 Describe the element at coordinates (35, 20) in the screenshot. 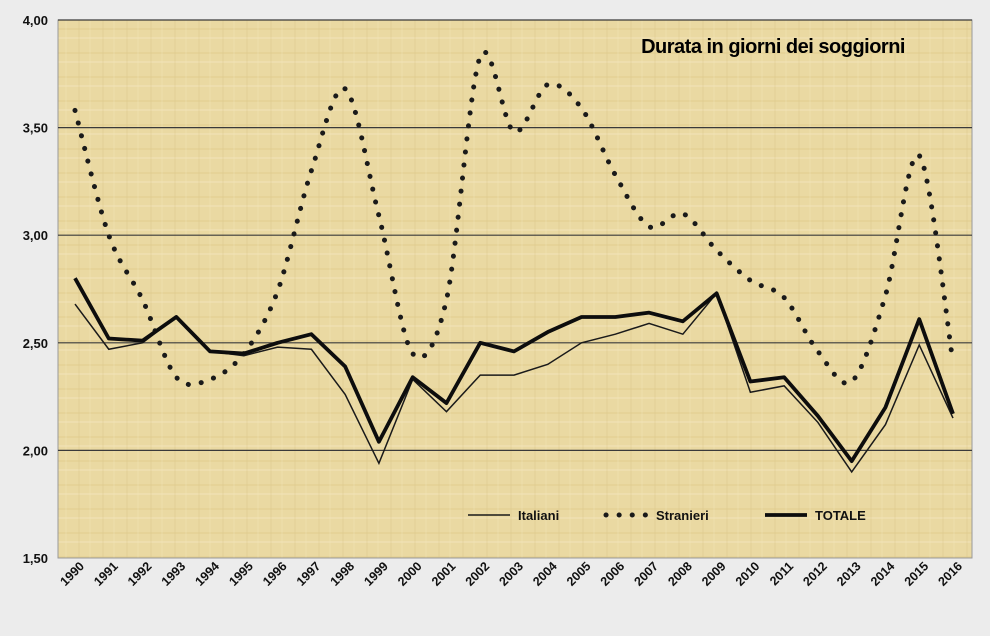

I see `y-tick-label: 4,00` at that location.